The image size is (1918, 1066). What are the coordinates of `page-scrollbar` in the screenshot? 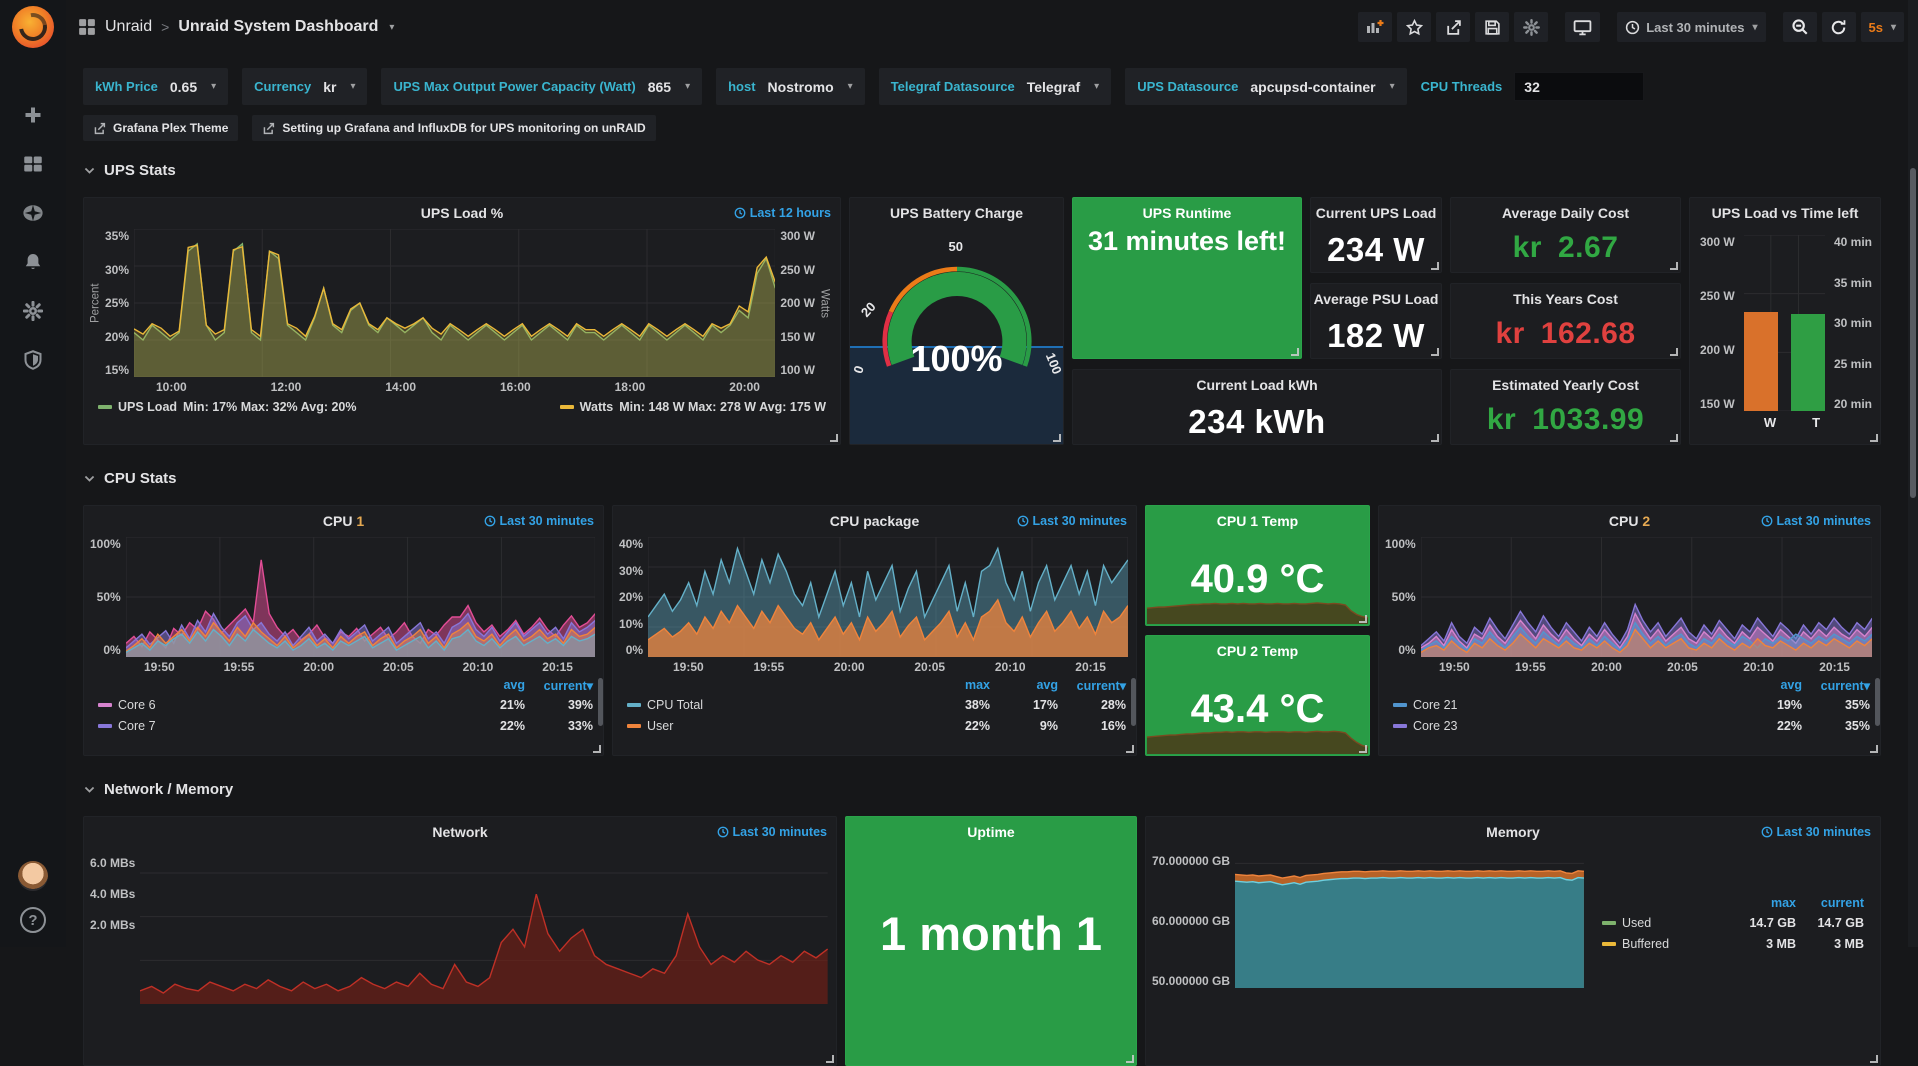 It's located at (1913, 473).